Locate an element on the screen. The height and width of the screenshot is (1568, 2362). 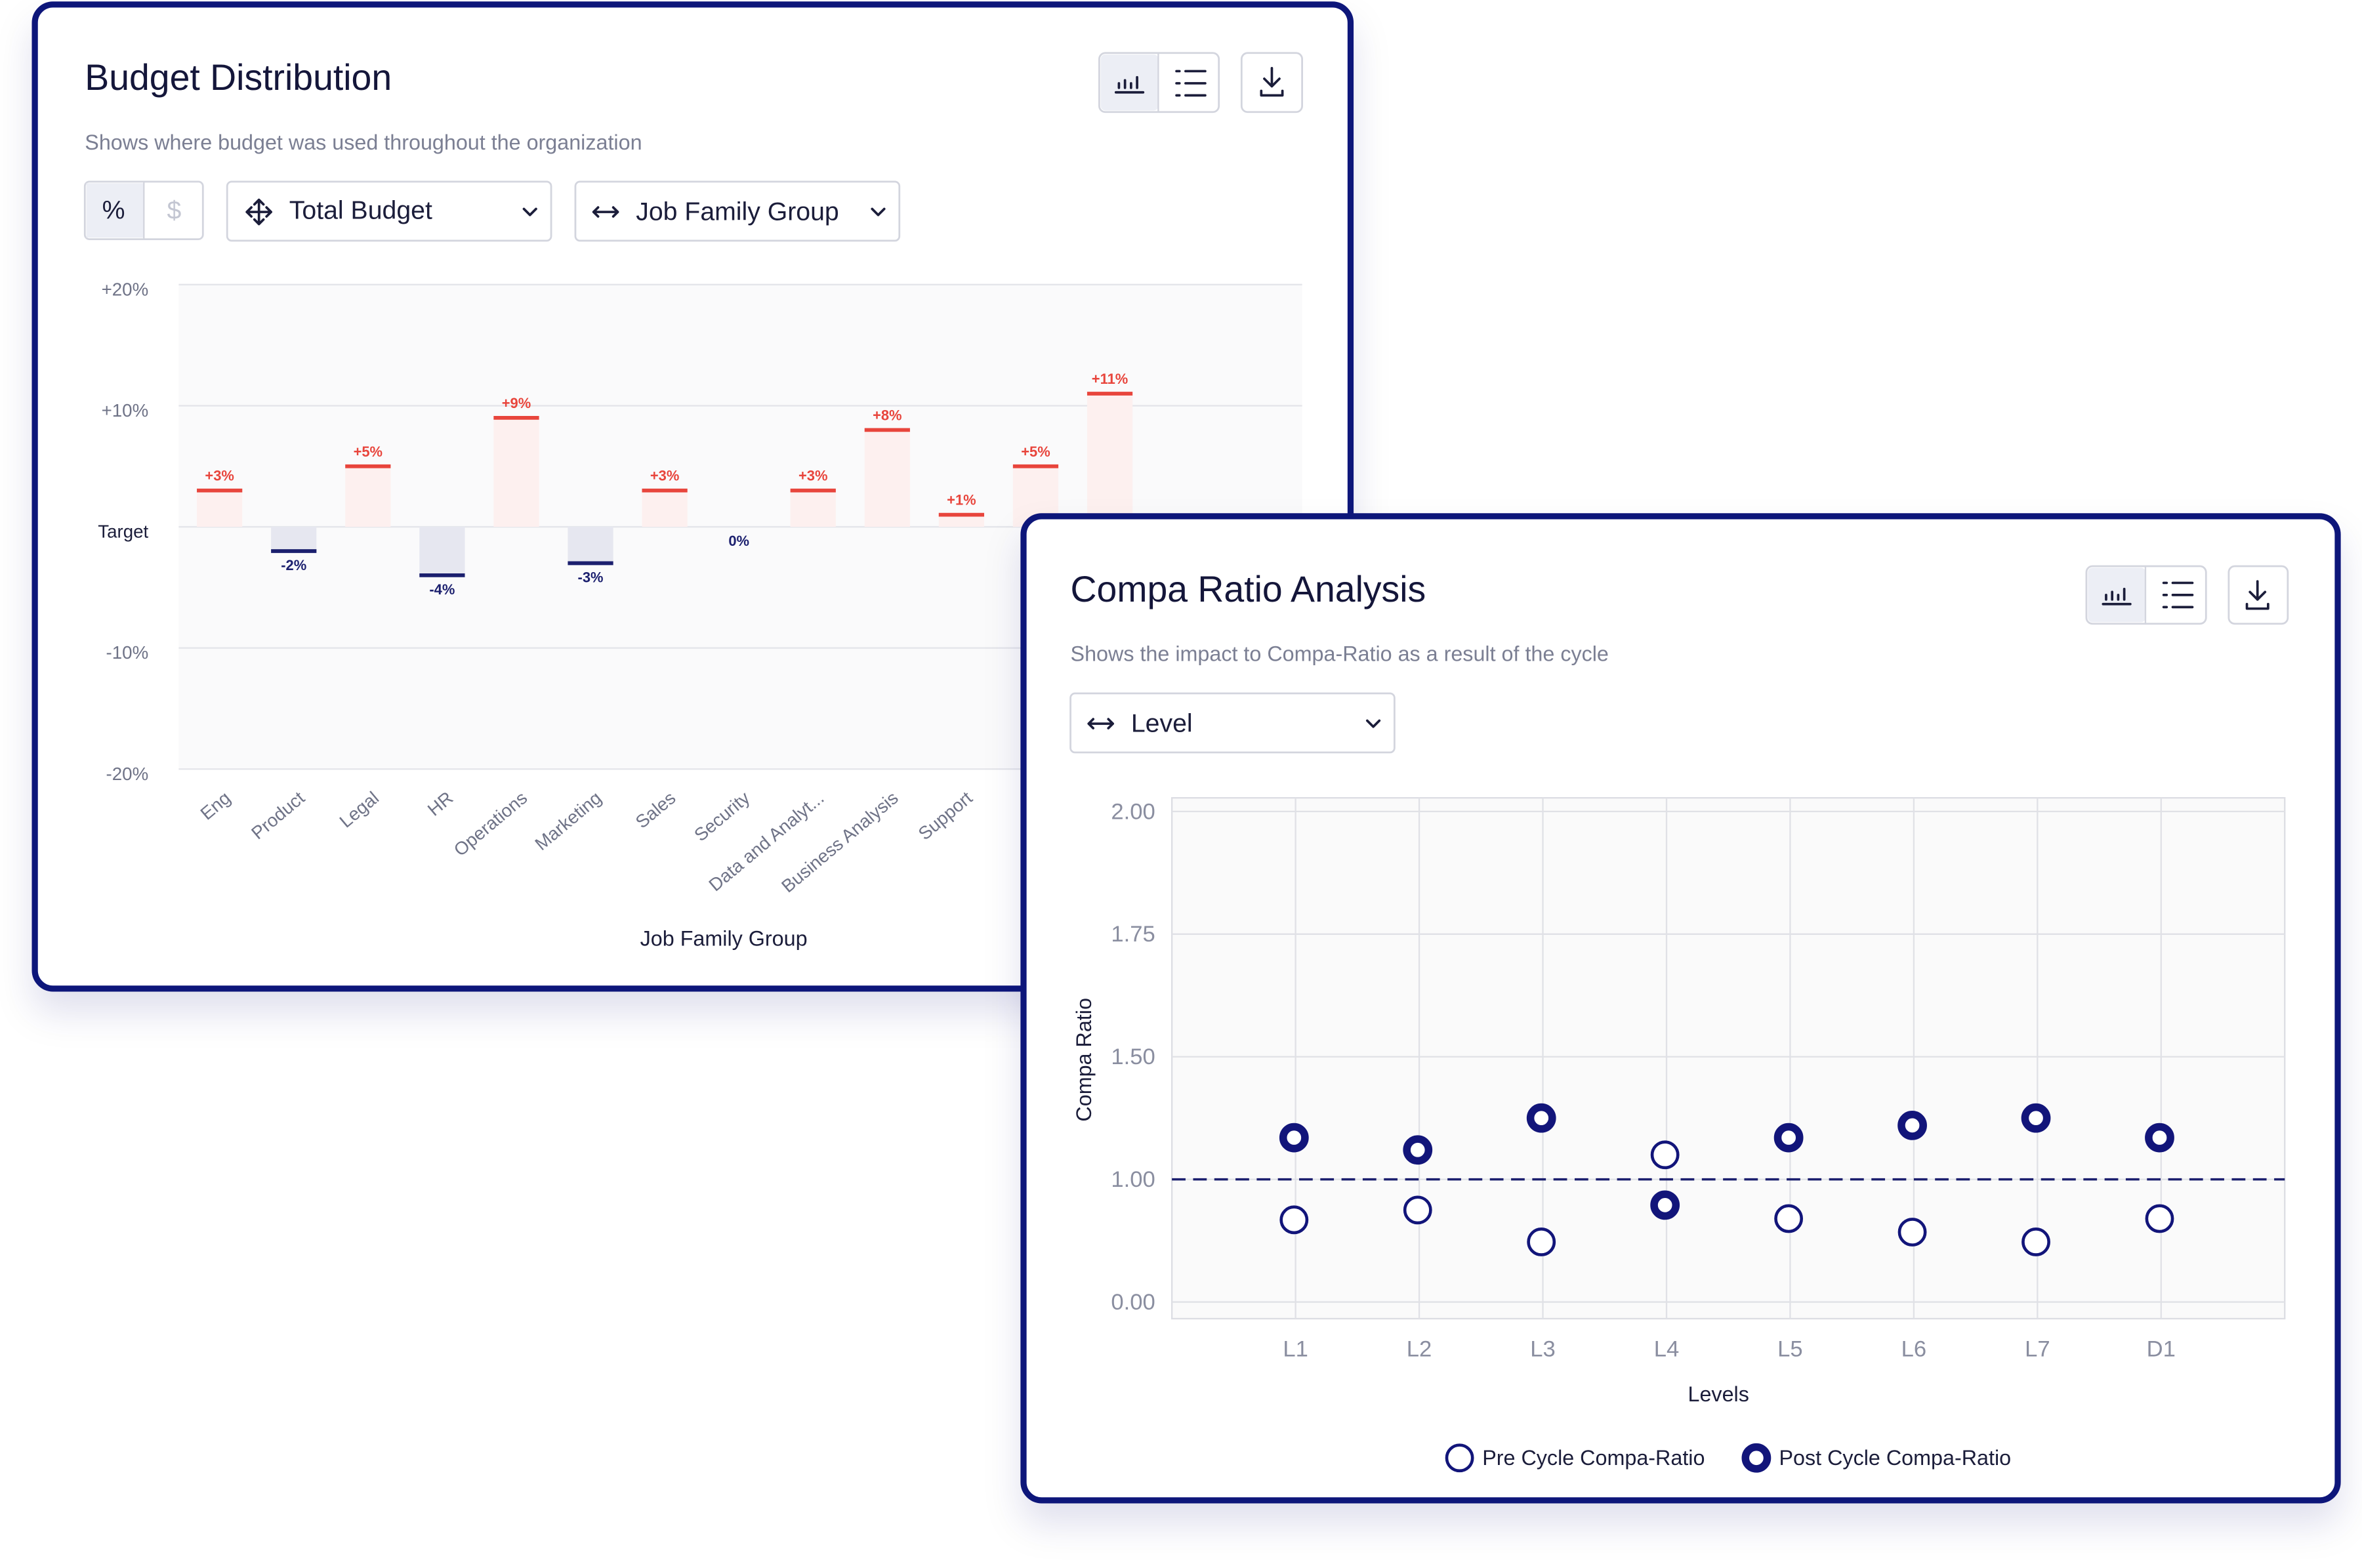
y-tick-label: 1.00 is located at coordinates (1133, 1179).